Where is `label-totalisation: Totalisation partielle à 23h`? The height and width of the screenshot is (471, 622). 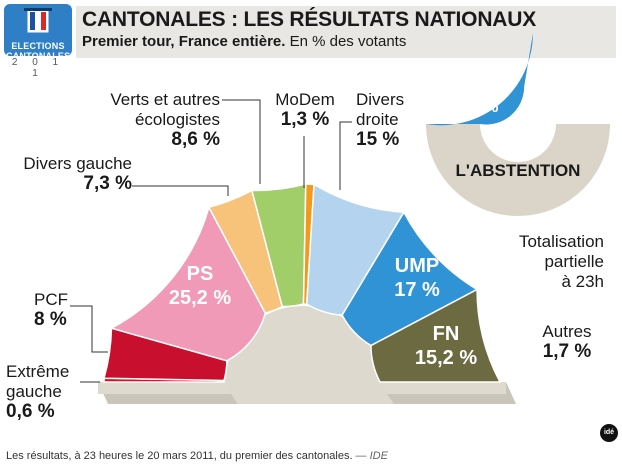
label-totalisation: Totalisation partielle à 23h is located at coordinates (552, 262).